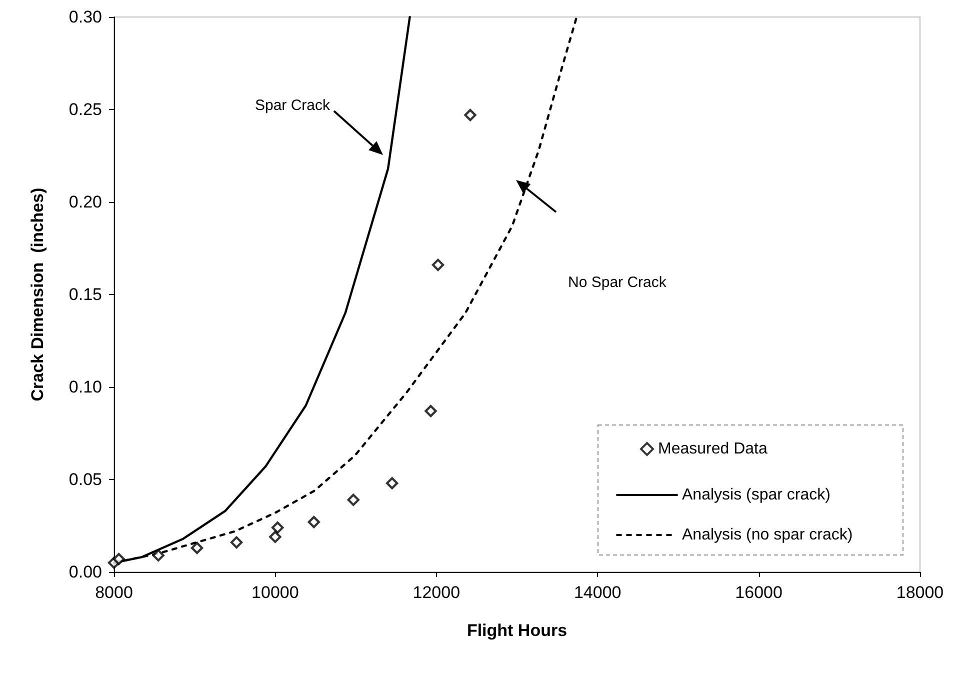  Describe the element at coordinates (85, 572) in the screenshot. I see `y-tick-label: 0.00` at that location.